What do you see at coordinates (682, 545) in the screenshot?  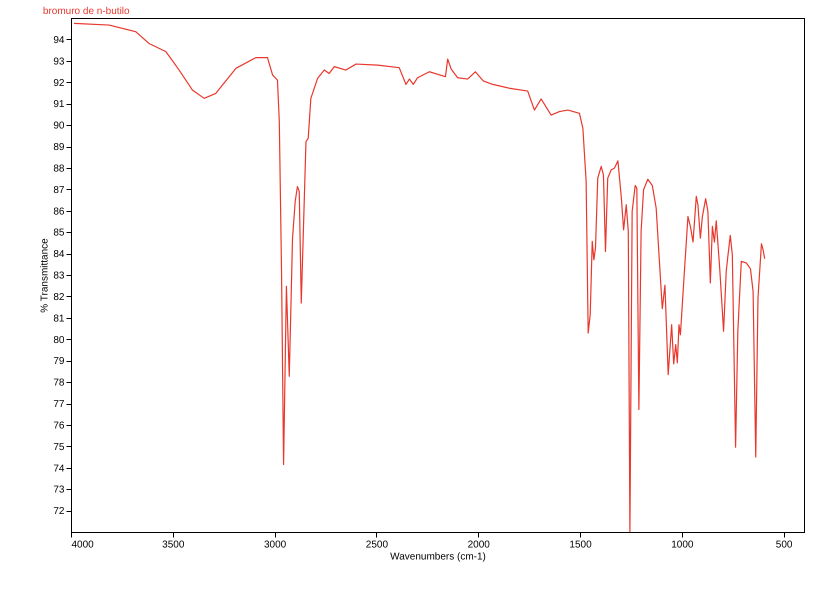 I see `x-tick-label: 1000` at bounding box center [682, 545].